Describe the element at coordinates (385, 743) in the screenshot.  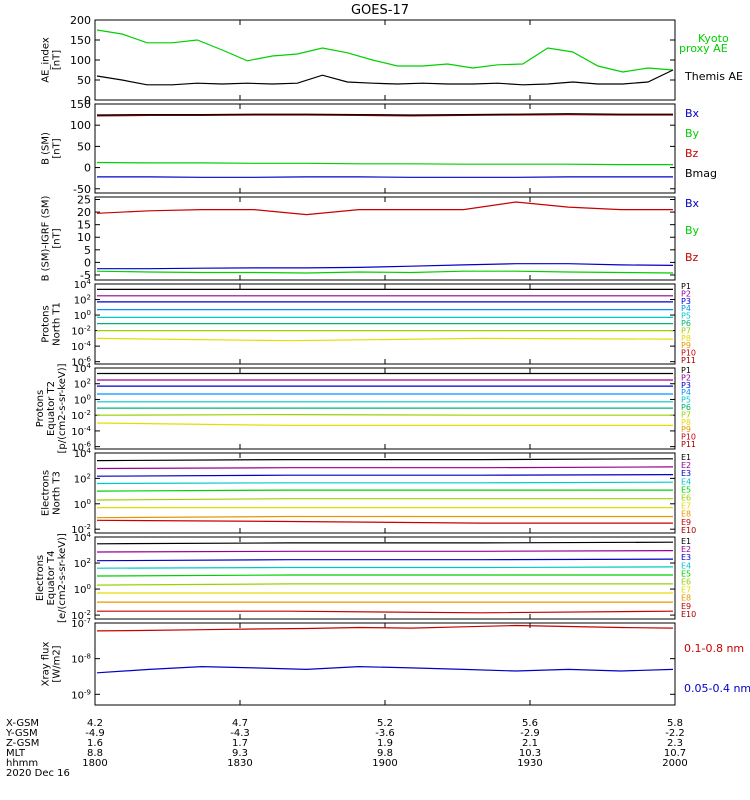
I see `orbit-value-z: 1.9` at that location.